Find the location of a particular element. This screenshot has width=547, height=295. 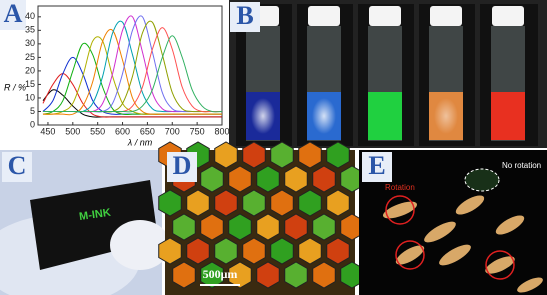

x-axis-label: λ / nm is located at coordinates (140, 142).